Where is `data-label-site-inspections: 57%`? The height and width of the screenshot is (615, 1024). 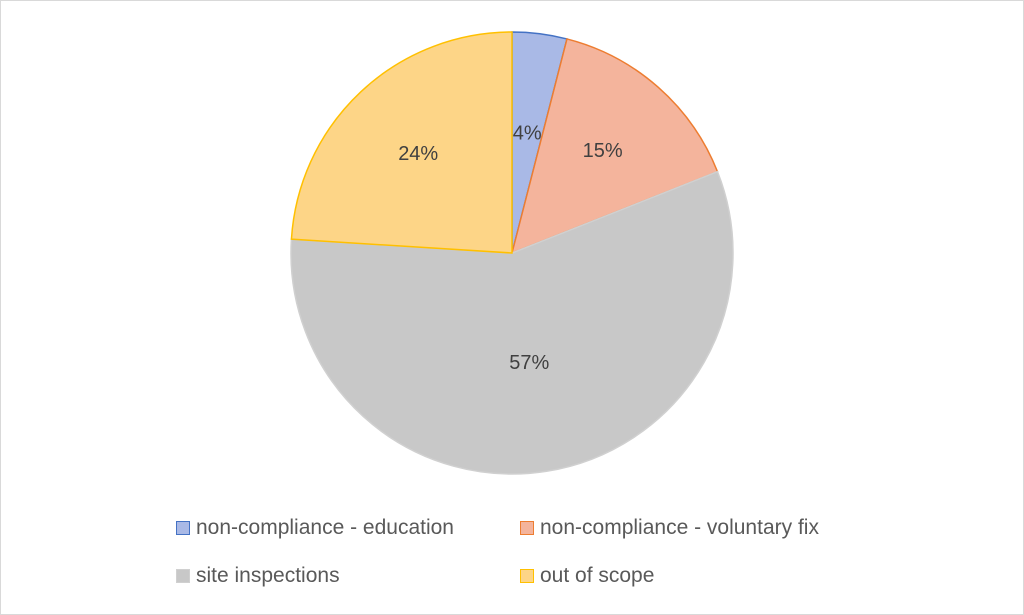
data-label-site-inspections: 57% is located at coordinates (529, 363).